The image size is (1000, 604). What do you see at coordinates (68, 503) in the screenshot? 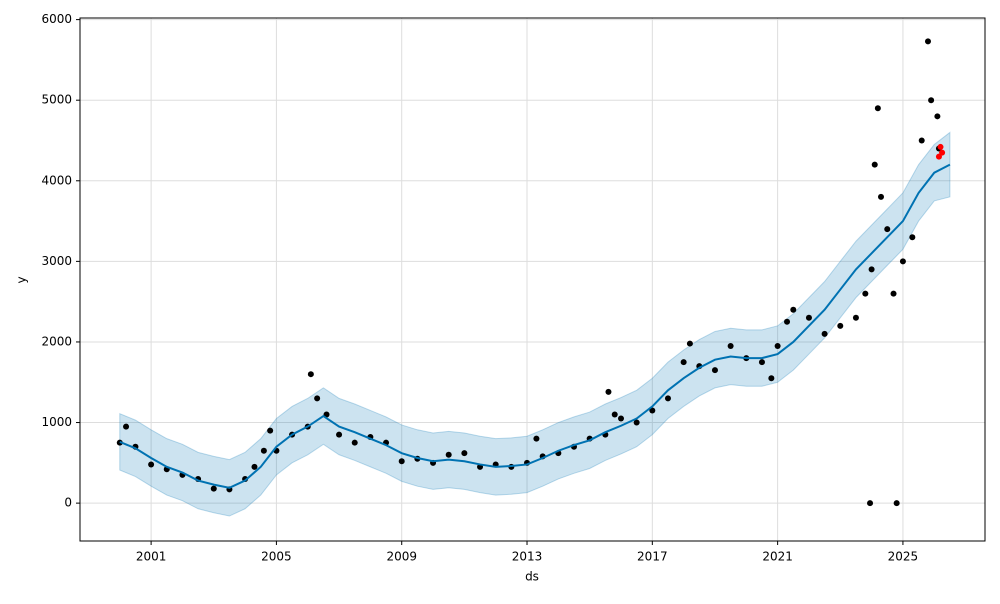
I see `y-tick-label: 0` at bounding box center [68, 503].